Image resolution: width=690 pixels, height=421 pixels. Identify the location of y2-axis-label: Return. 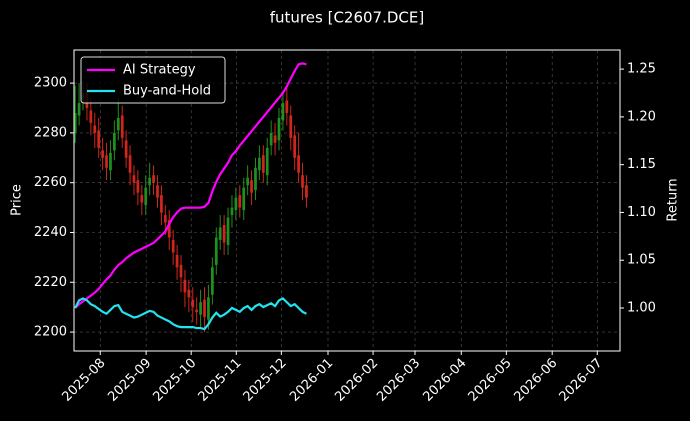
(673, 199).